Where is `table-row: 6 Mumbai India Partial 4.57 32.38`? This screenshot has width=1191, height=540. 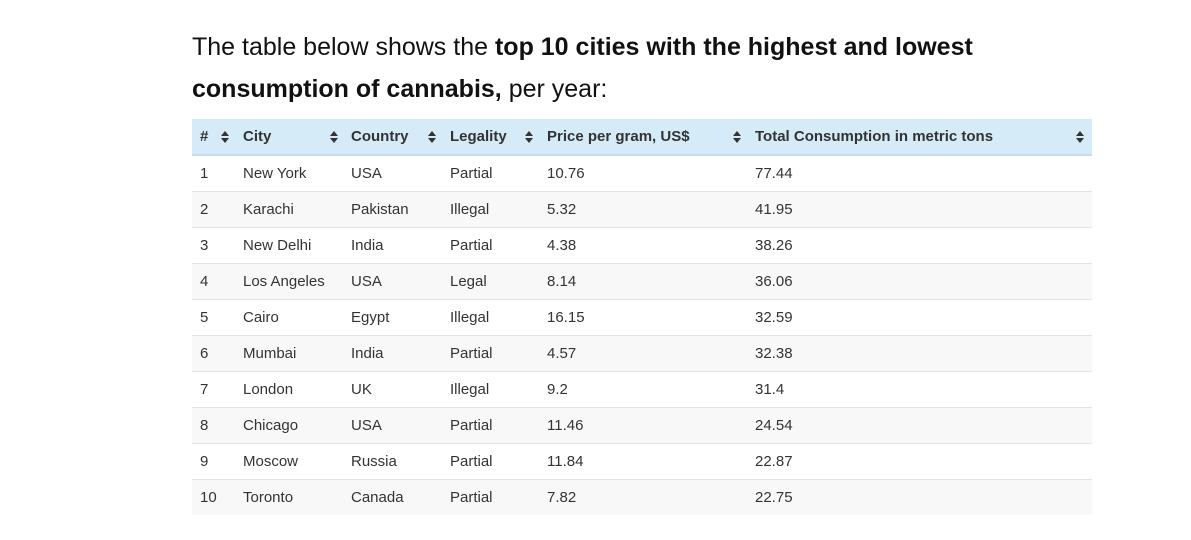
table-row: 6 Mumbai India Partial 4.57 32.38 is located at coordinates (642, 353).